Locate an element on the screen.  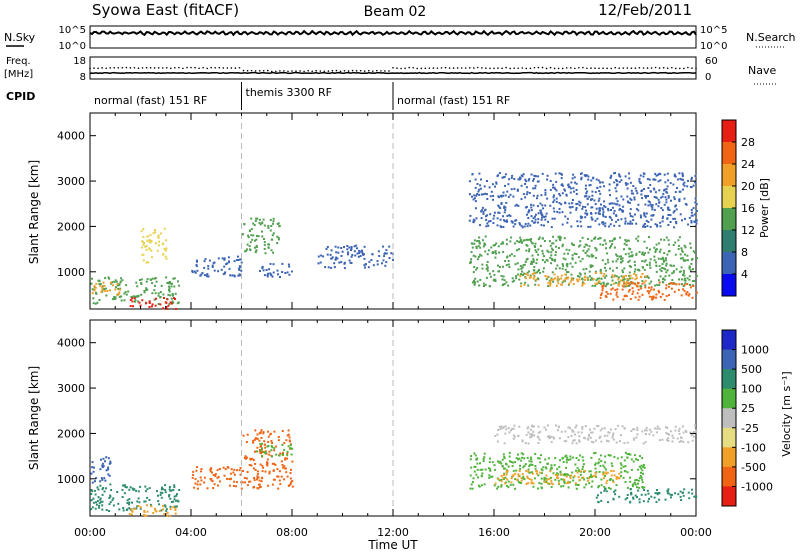
colorbar-tick-label: 8 is located at coordinates (744, 252).